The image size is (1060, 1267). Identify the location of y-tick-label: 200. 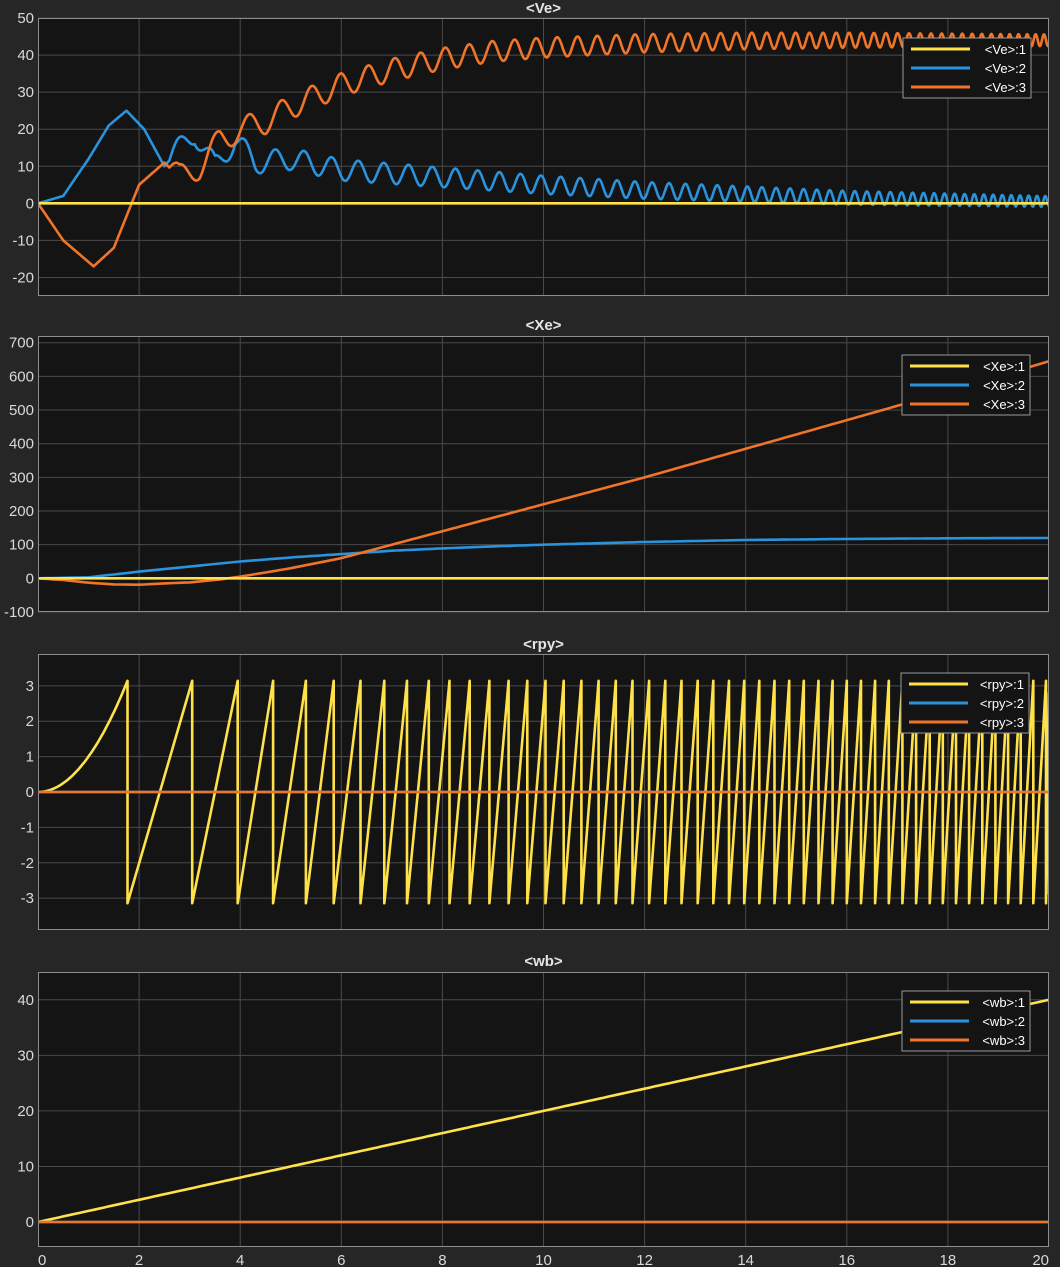
(21, 511).